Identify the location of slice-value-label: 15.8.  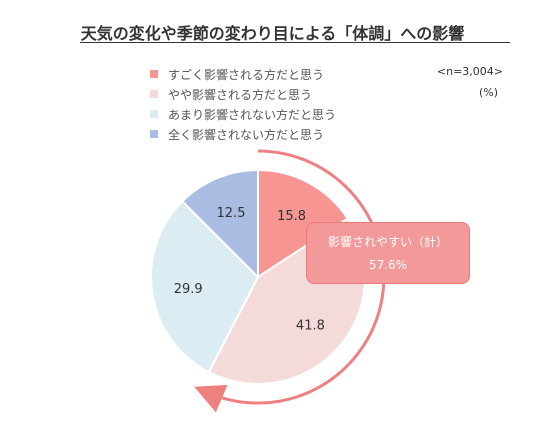
(291, 216).